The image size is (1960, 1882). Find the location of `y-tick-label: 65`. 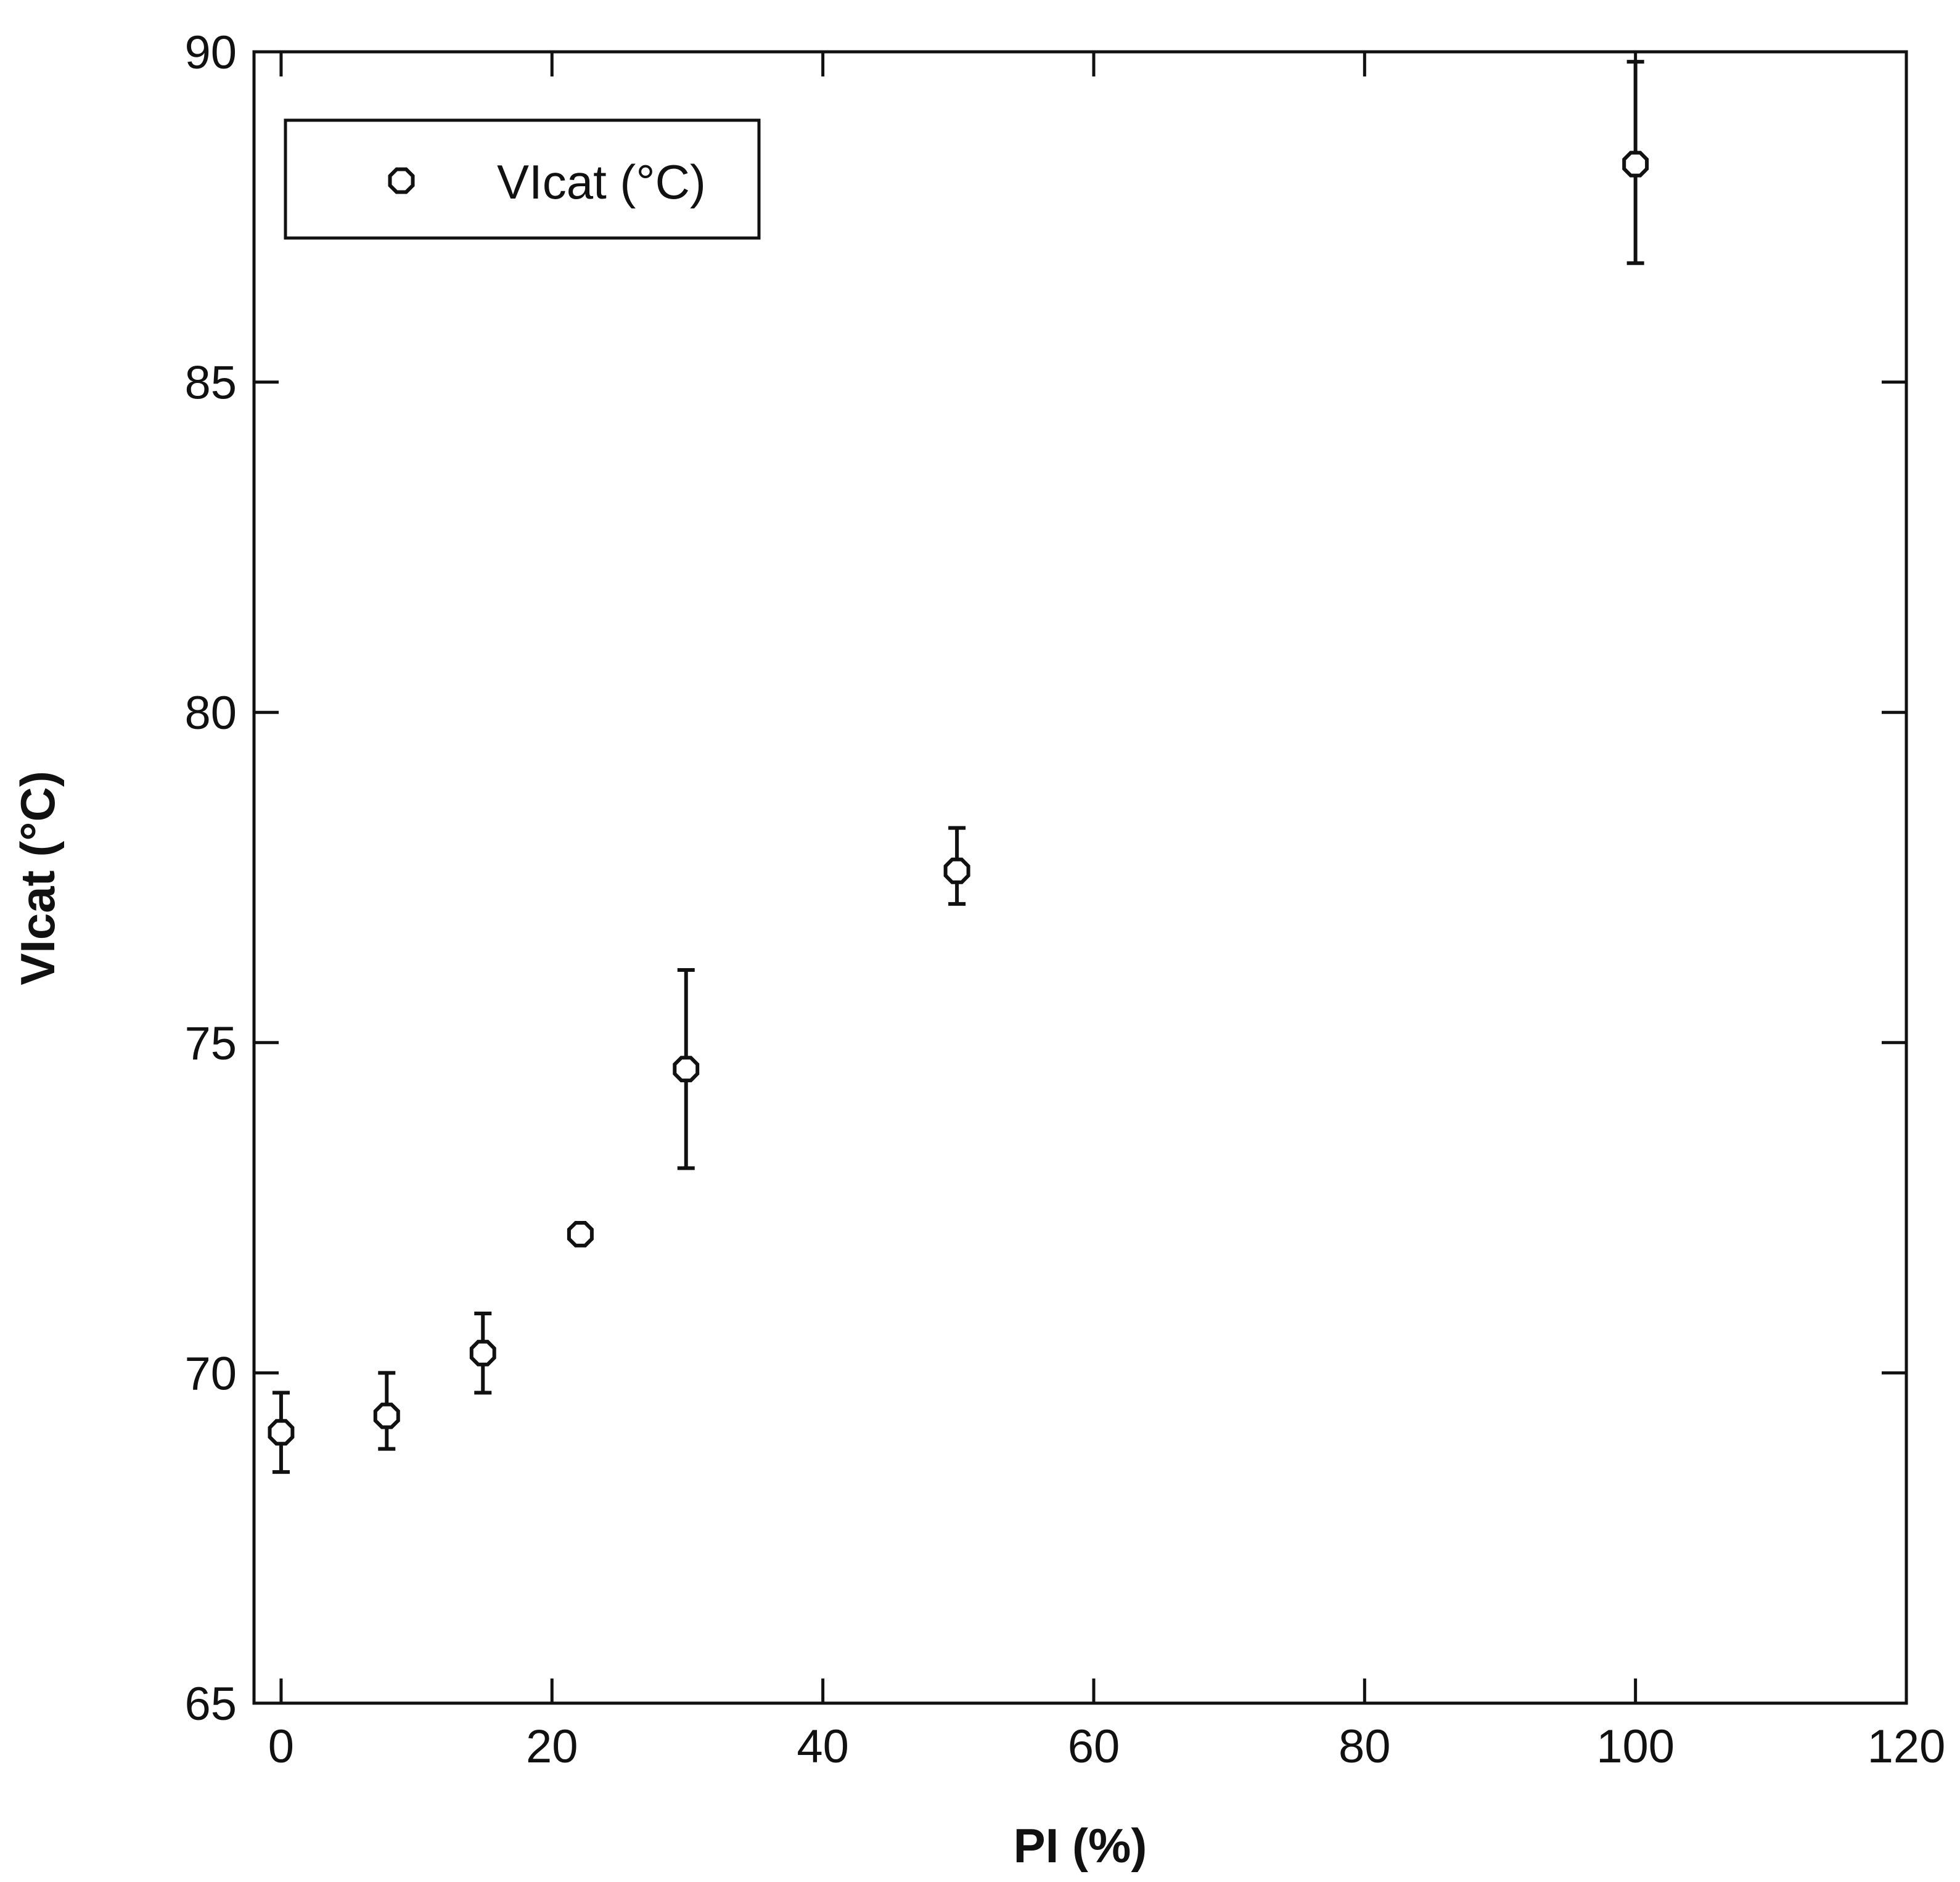

y-tick-label: 65 is located at coordinates (211, 1704).